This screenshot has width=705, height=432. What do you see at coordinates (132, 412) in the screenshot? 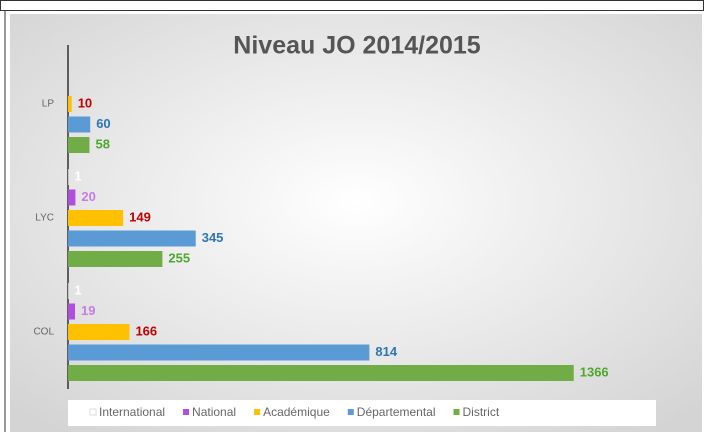
I see `legend-label: International` at bounding box center [132, 412].